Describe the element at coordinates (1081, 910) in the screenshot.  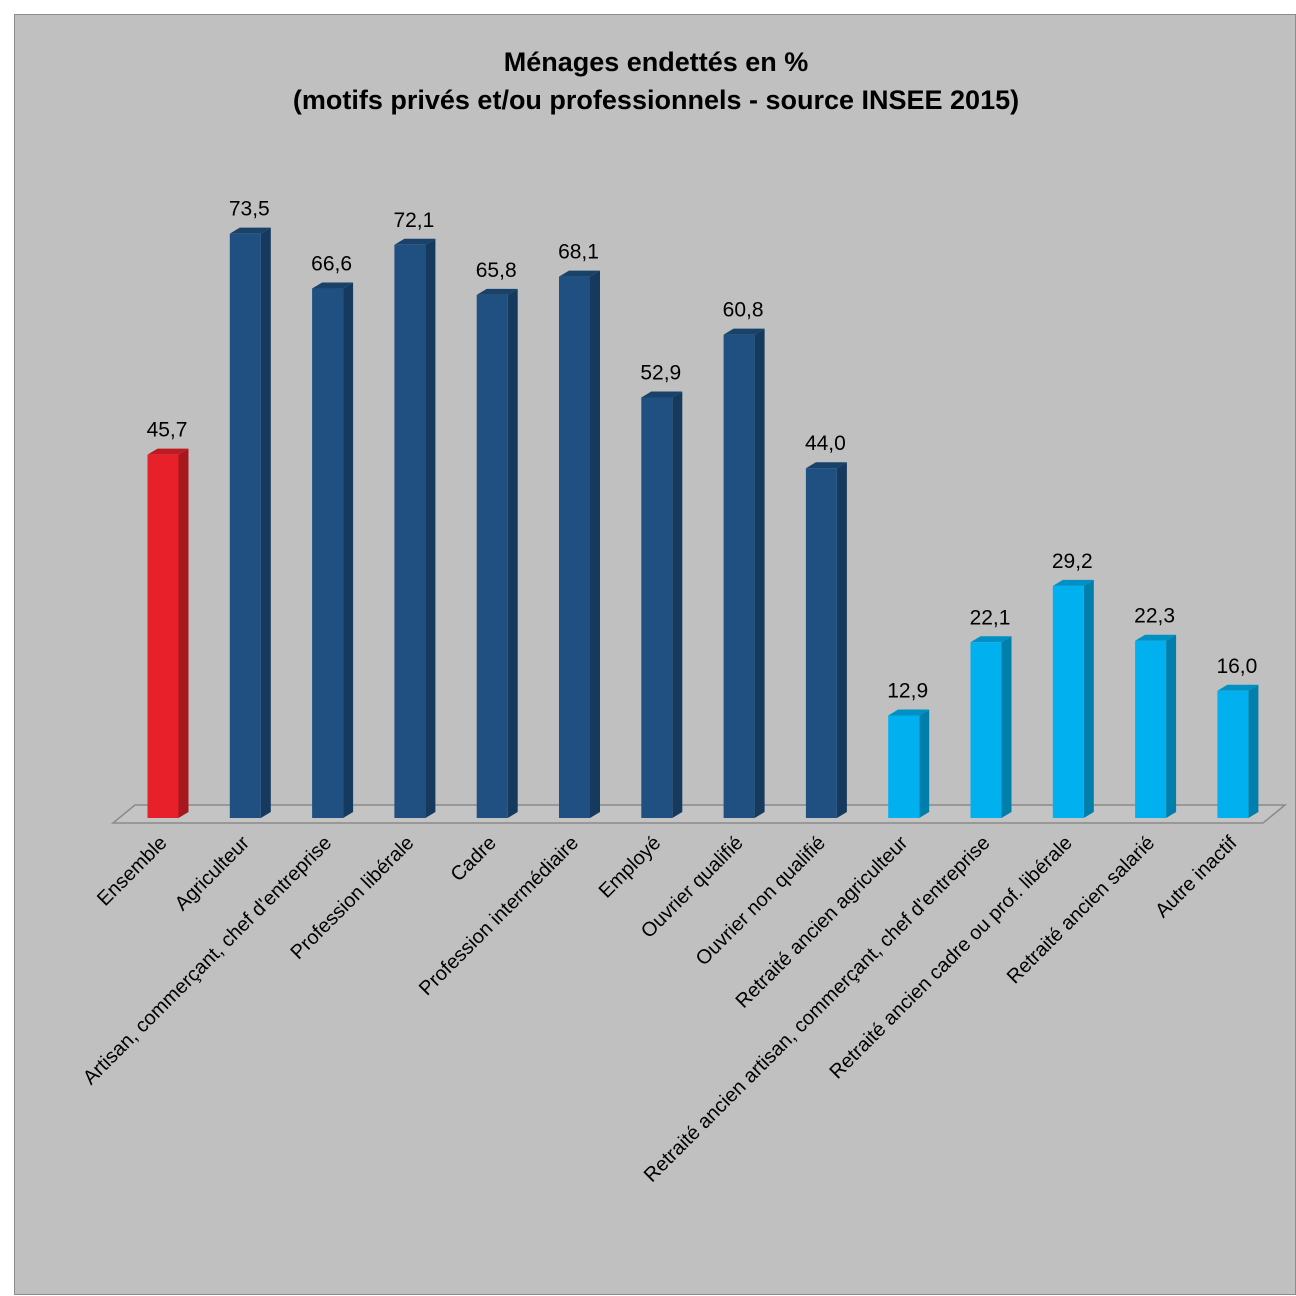
I see `tick-label-13: Retraité ancien salarié` at that location.